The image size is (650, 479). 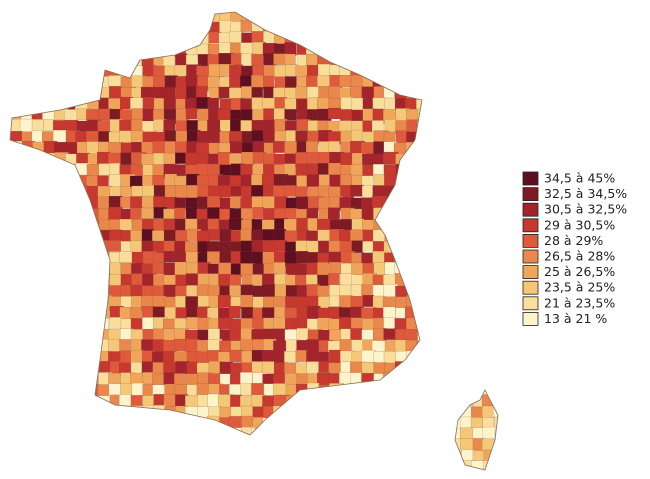 I want to click on legend-label: 25 à 26,5%, so click(x=579, y=271).